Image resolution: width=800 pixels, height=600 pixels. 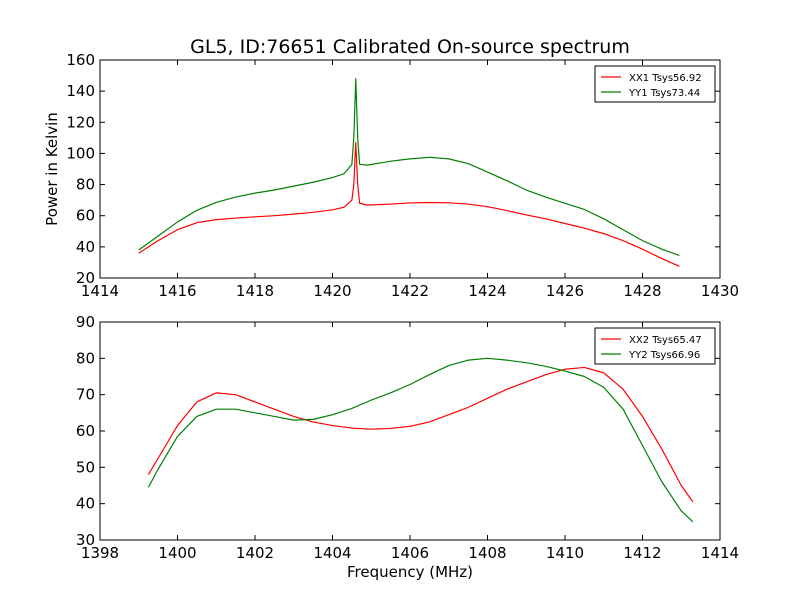 I want to click on legend: XX1 Tsys56.92 YY1 Tsys73.44, so click(x=655, y=84).